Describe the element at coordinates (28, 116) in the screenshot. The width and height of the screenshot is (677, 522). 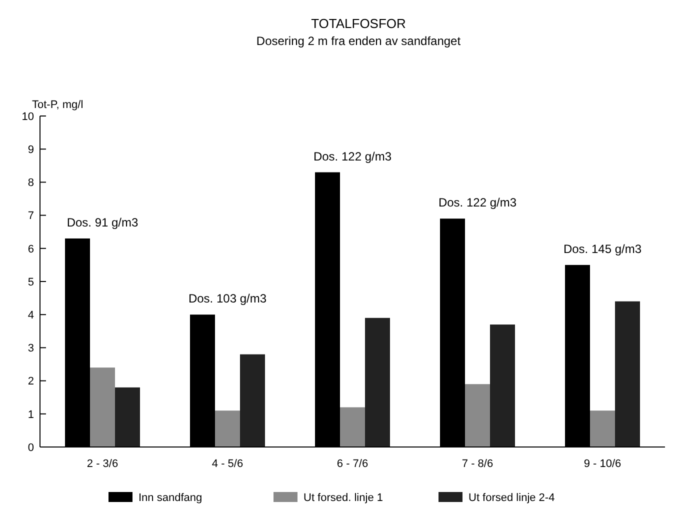
I see `y-tick-label: 10` at that location.